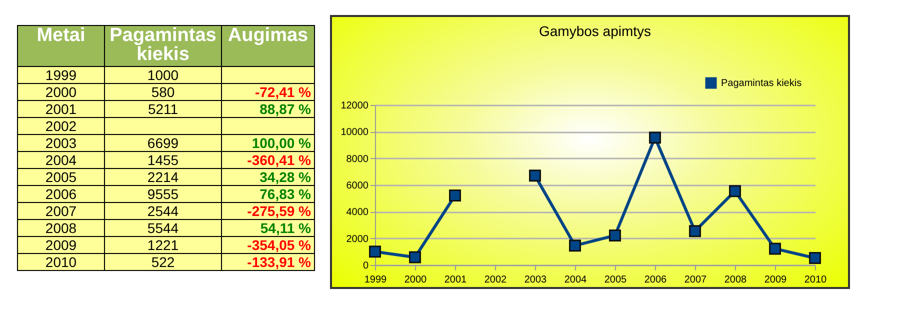 This screenshot has width=910, height=323. I want to click on x-tick-label: 2008, so click(736, 280).